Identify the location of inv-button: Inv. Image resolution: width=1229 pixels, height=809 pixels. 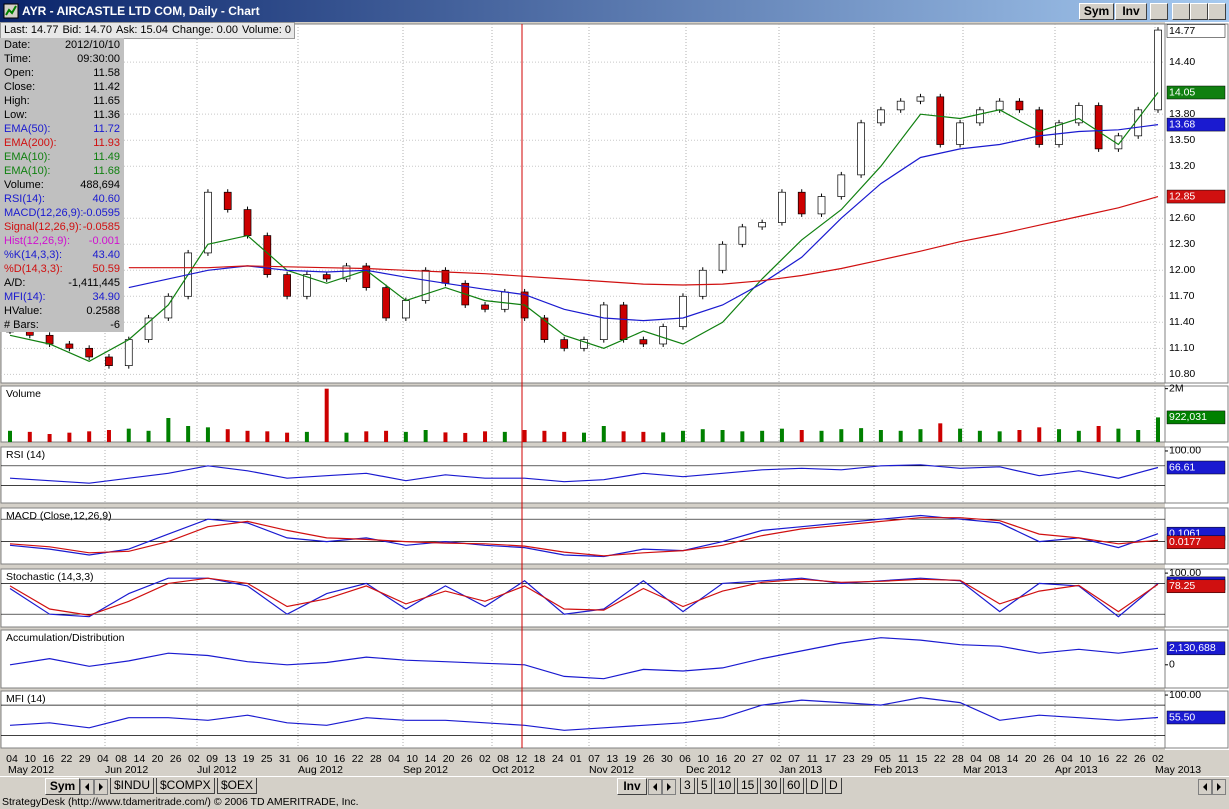
(1131, 11).